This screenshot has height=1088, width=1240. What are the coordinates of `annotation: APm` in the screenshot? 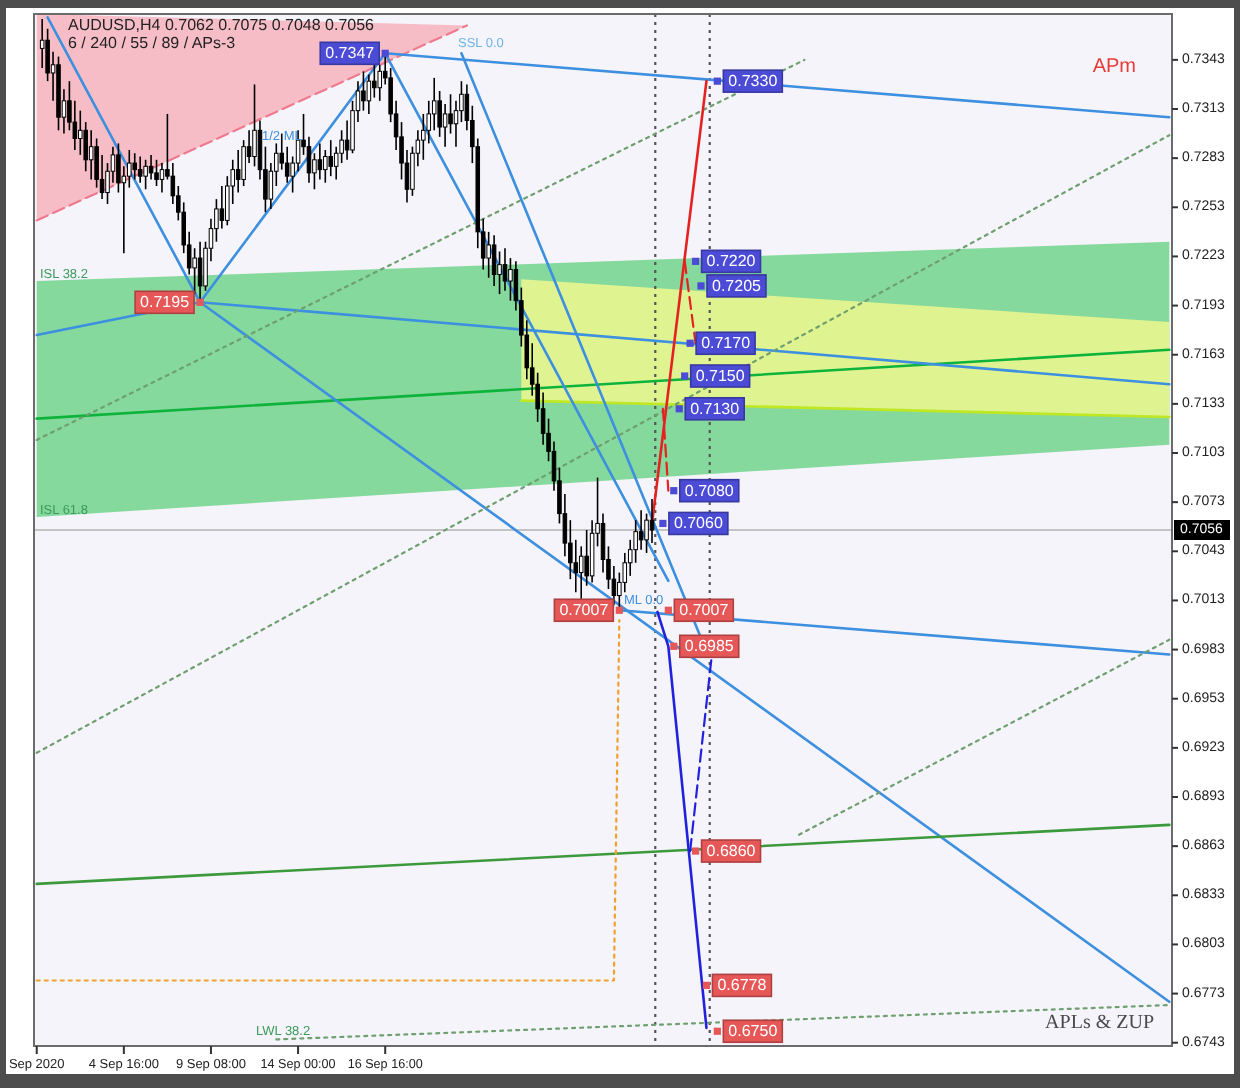 It's located at (1114, 67).